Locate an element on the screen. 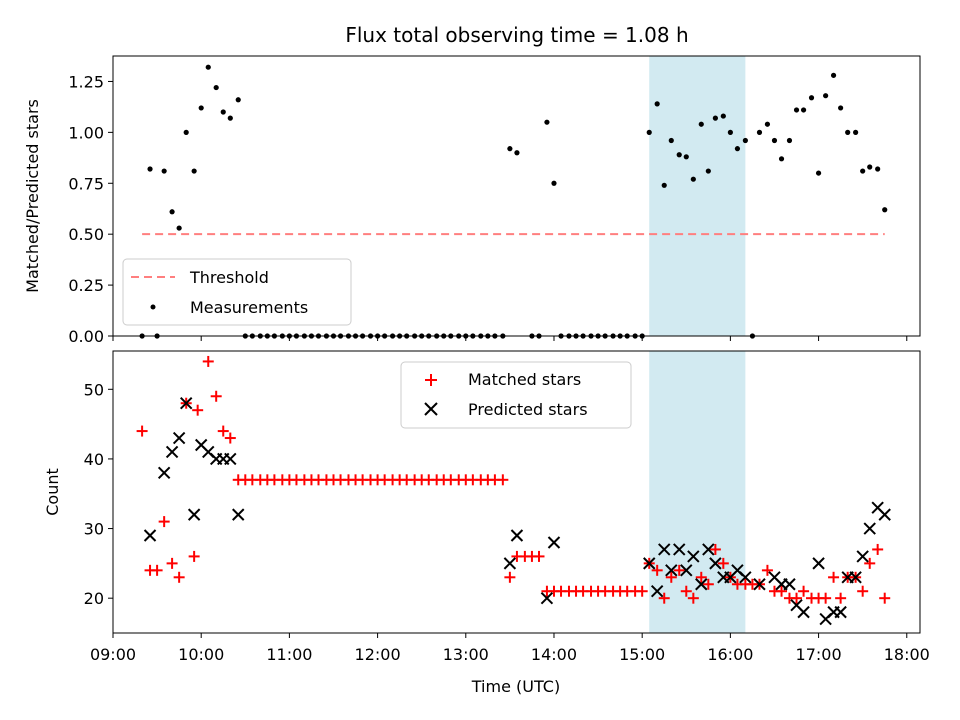 The image size is (960, 720). bottom-x-label: Time (UTC) is located at coordinates (515, 686).